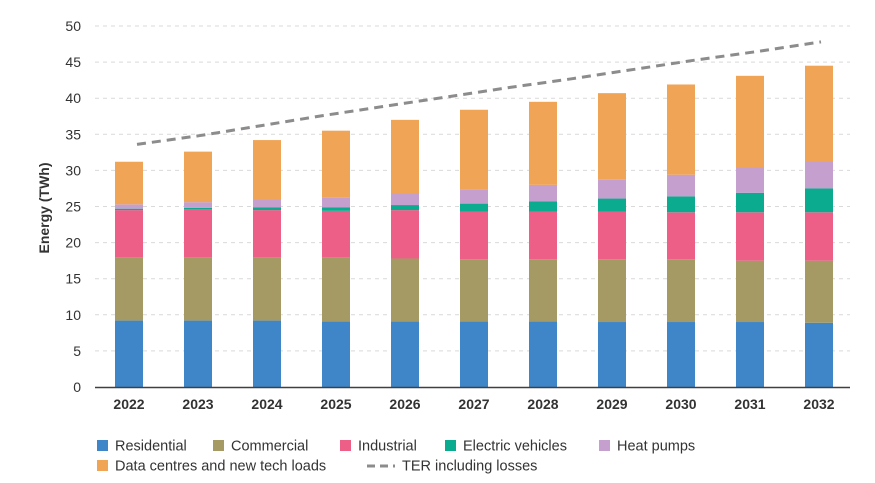  I want to click on legend-label: Data centres and new tech loads, so click(220, 467).